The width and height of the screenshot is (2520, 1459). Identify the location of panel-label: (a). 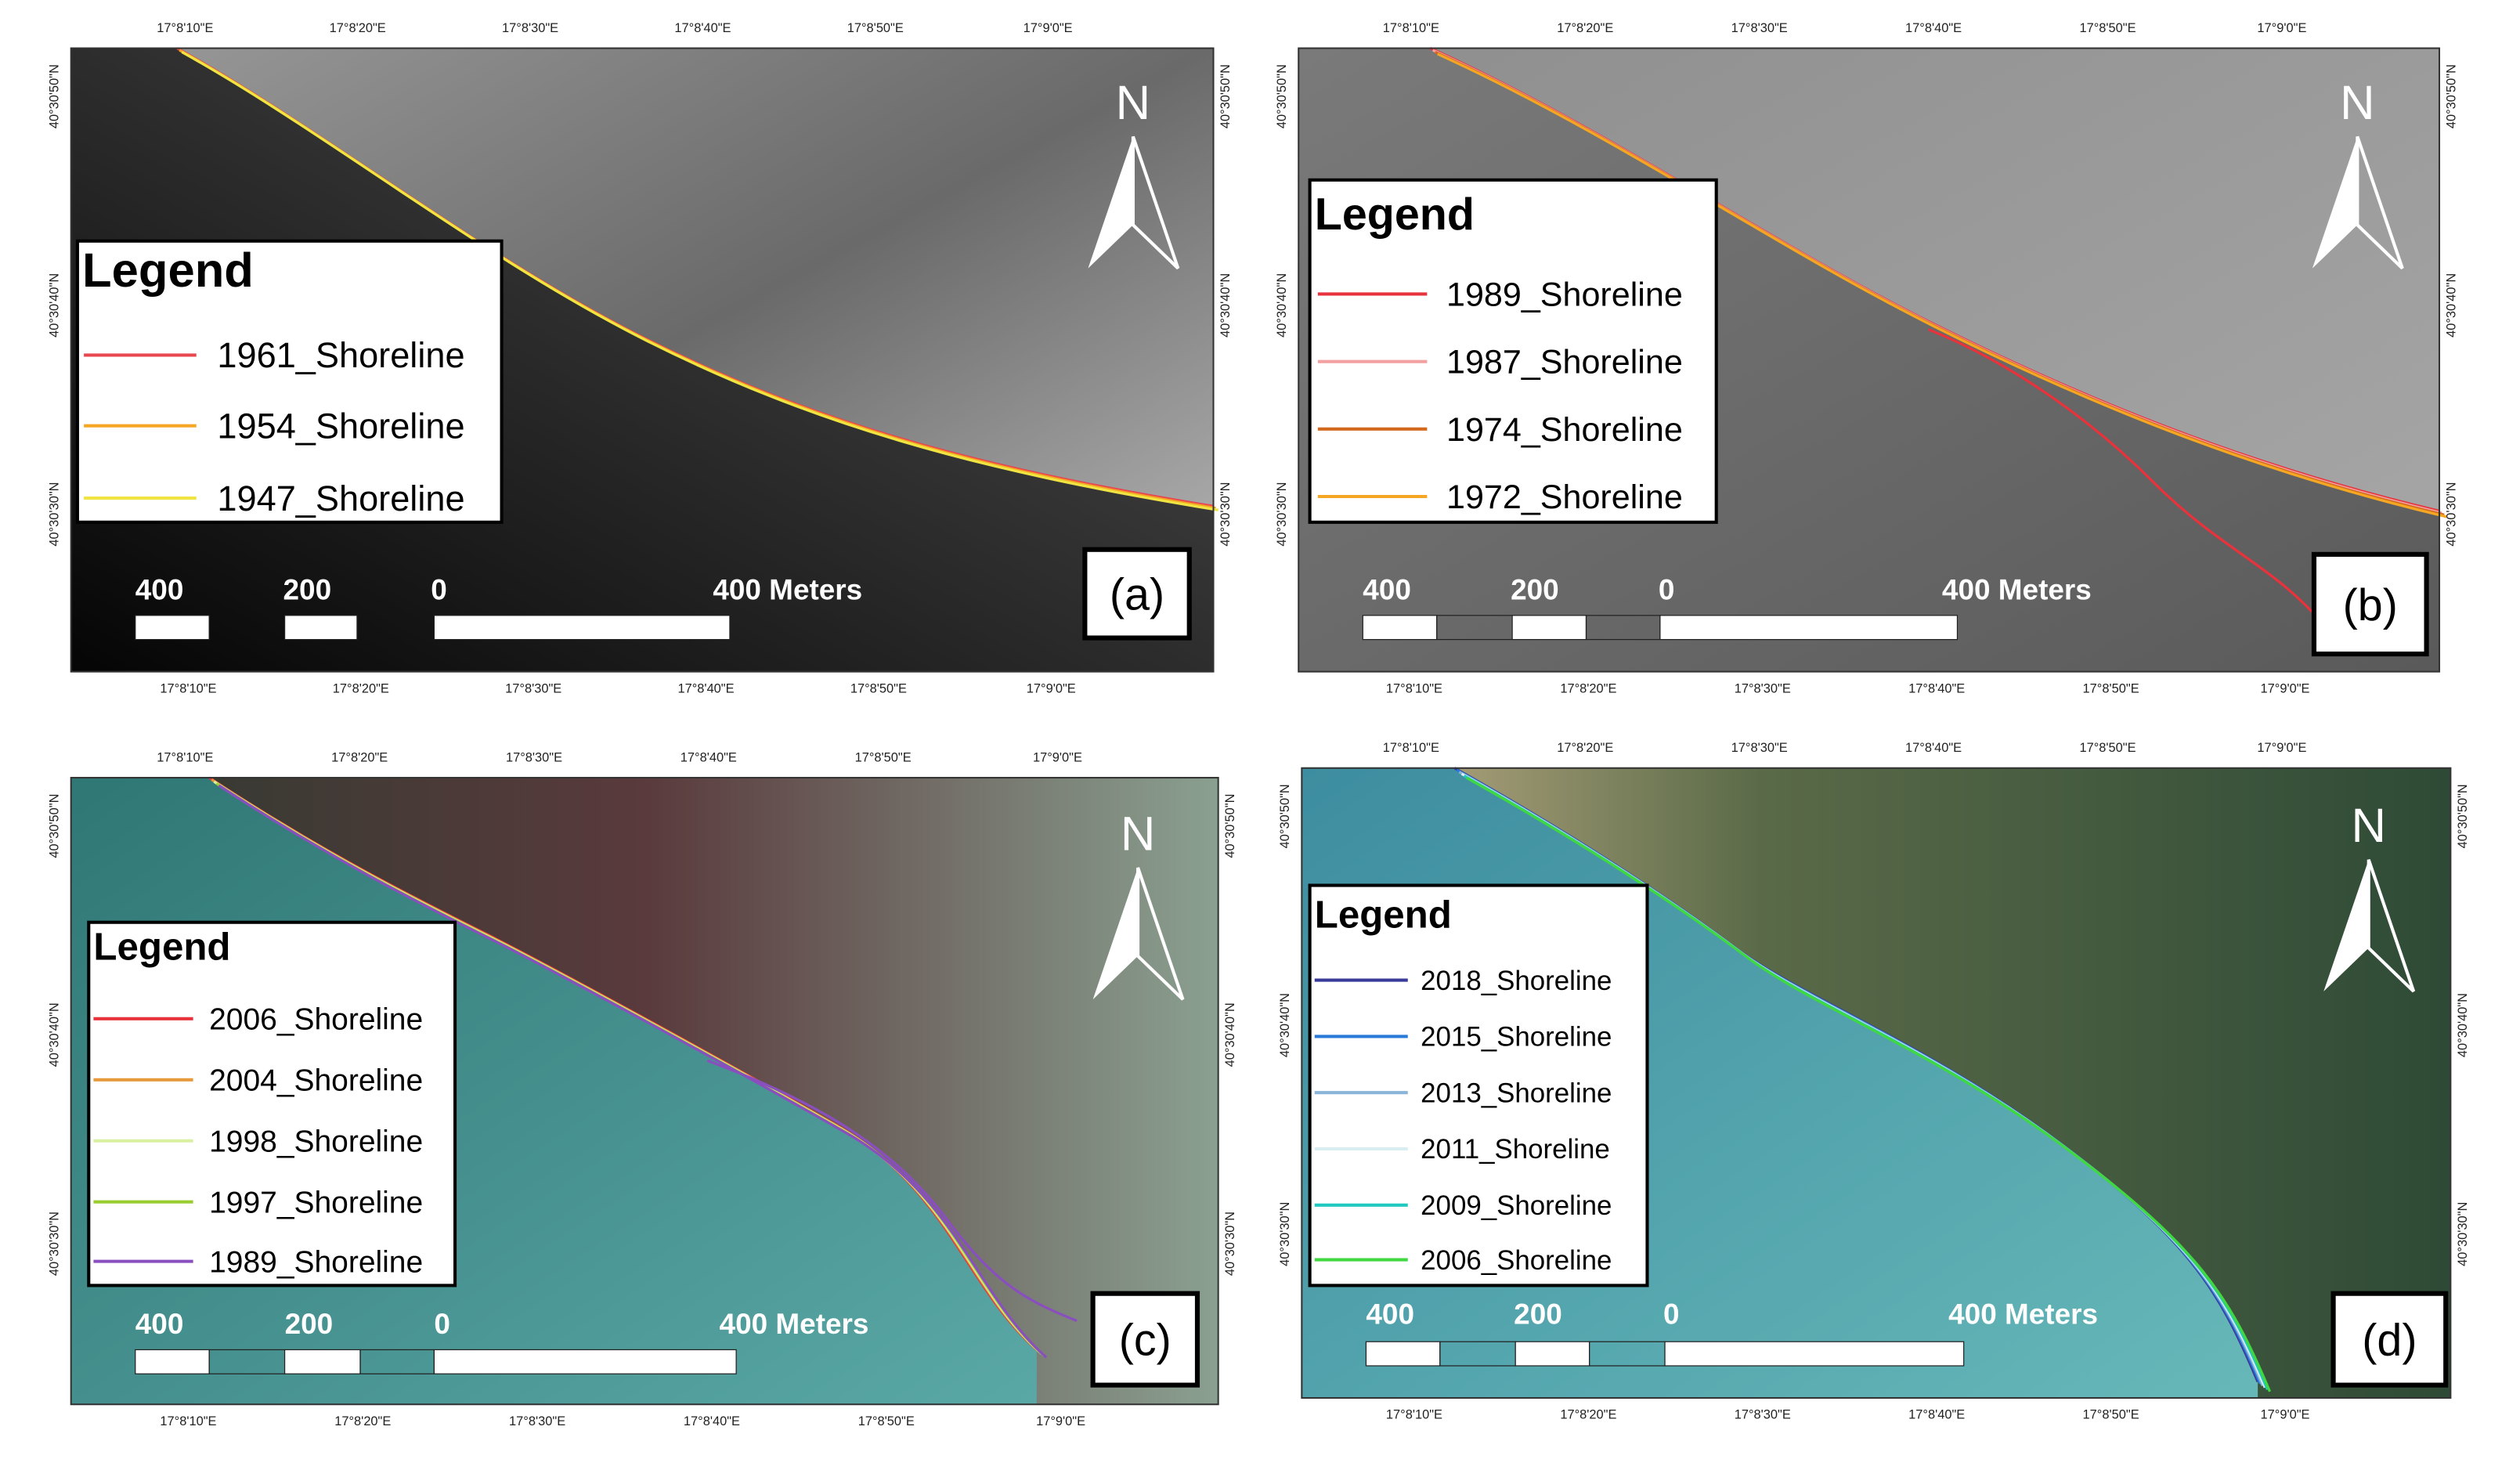
(1137, 595).